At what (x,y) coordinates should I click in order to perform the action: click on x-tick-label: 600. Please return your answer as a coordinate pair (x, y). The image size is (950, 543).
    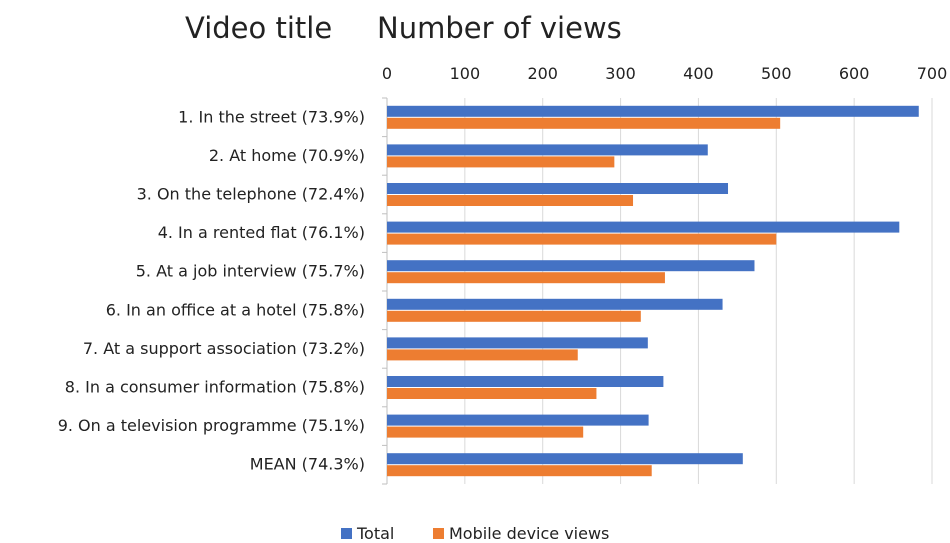
    Looking at the image, I should click on (854, 73).